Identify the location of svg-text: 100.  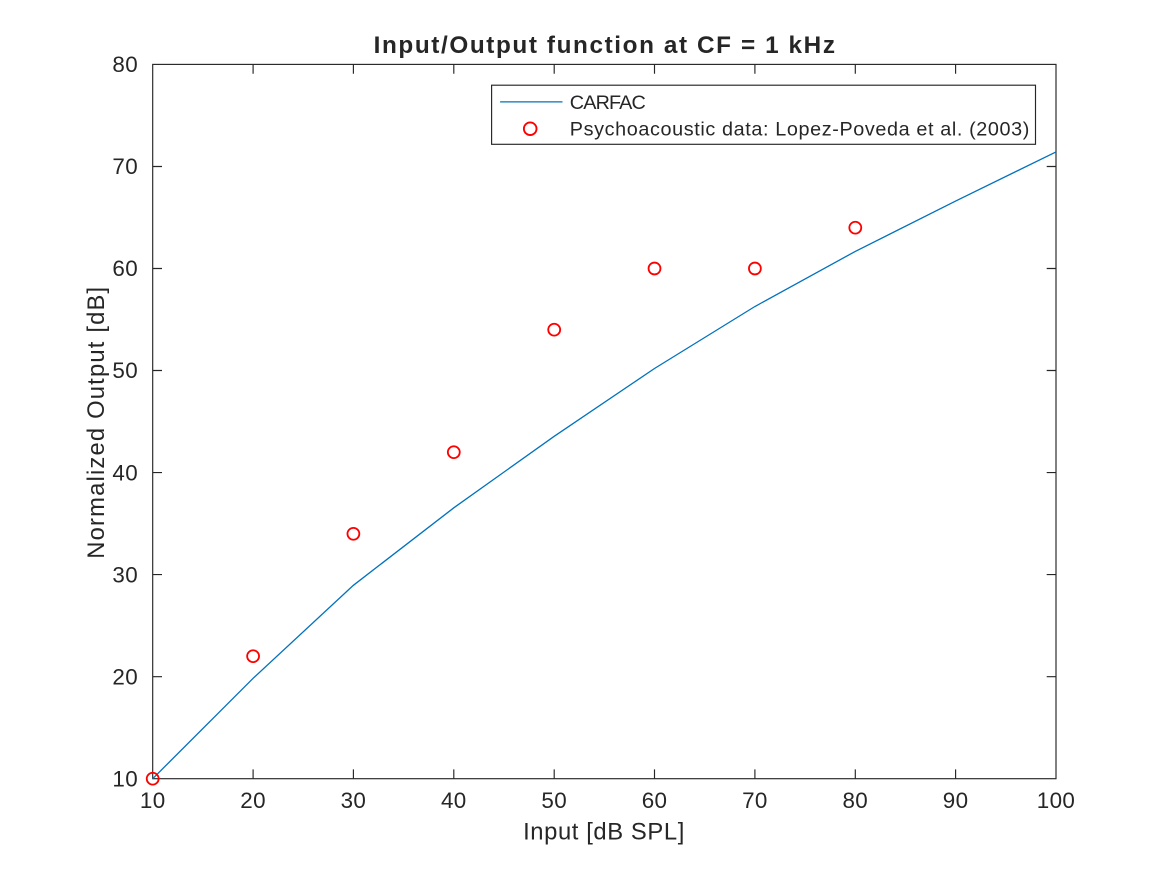
(1056, 800).